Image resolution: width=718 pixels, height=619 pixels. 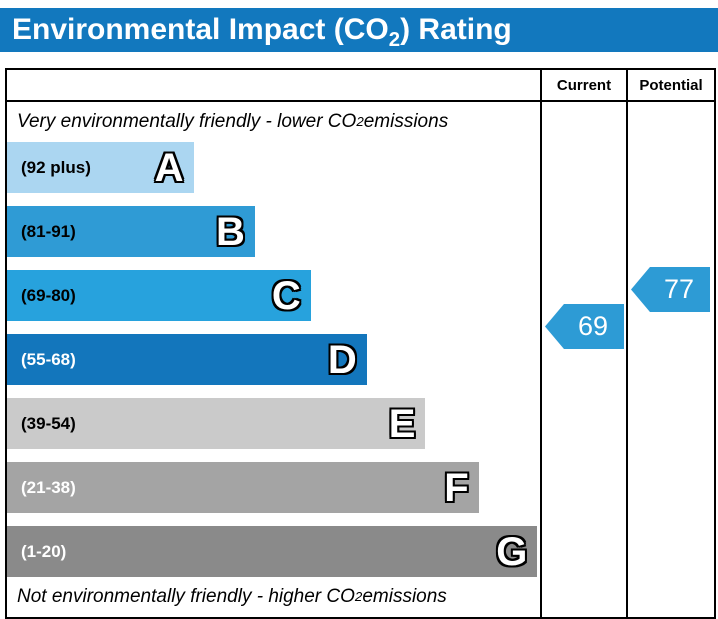 I want to click on band-b: (81-91) B, so click(x=131, y=231).